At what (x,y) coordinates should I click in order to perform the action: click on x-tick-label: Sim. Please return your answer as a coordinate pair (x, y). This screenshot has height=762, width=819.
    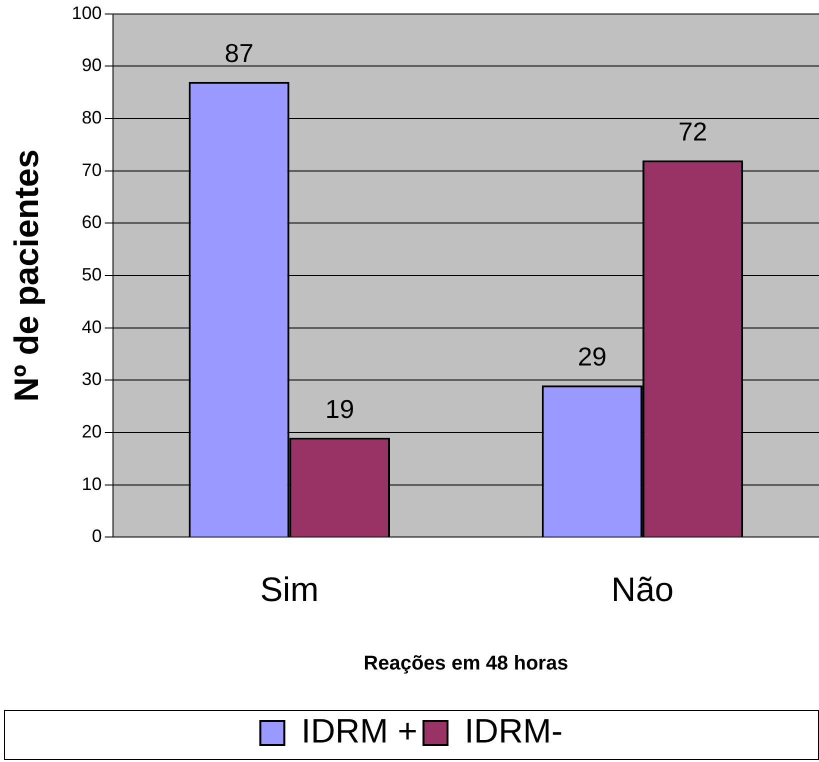
    Looking at the image, I should click on (289, 589).